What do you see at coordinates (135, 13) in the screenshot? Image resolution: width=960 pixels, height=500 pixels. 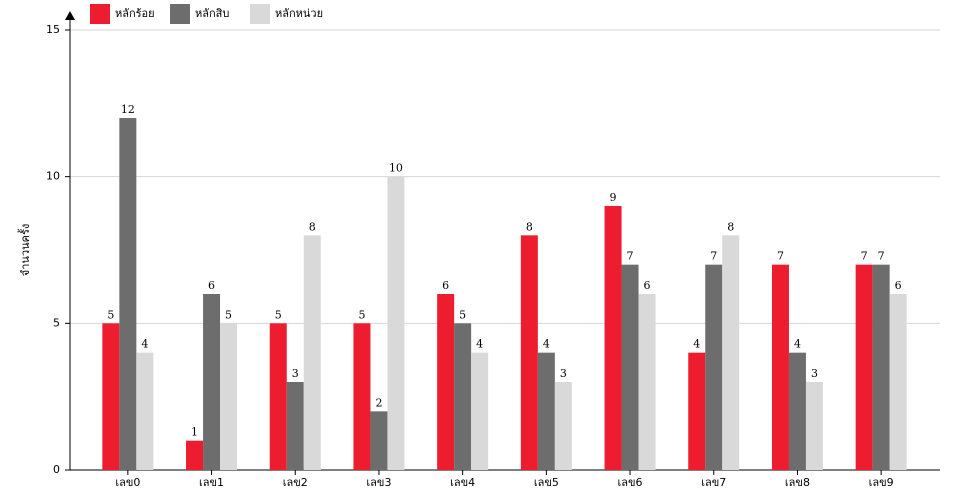 I see `legend-label: หลักร้อย` at bounding box center [135, 13].